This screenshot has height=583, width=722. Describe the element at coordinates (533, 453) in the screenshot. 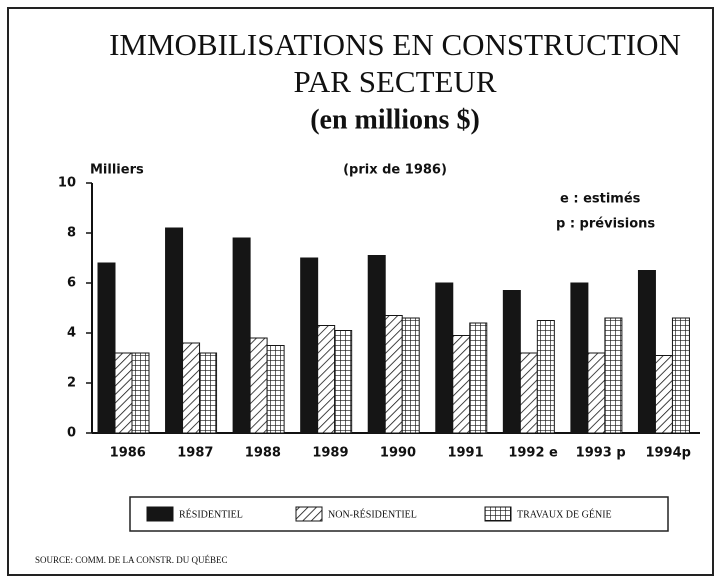

I see `x-tick-label: 1992 e` at that location.